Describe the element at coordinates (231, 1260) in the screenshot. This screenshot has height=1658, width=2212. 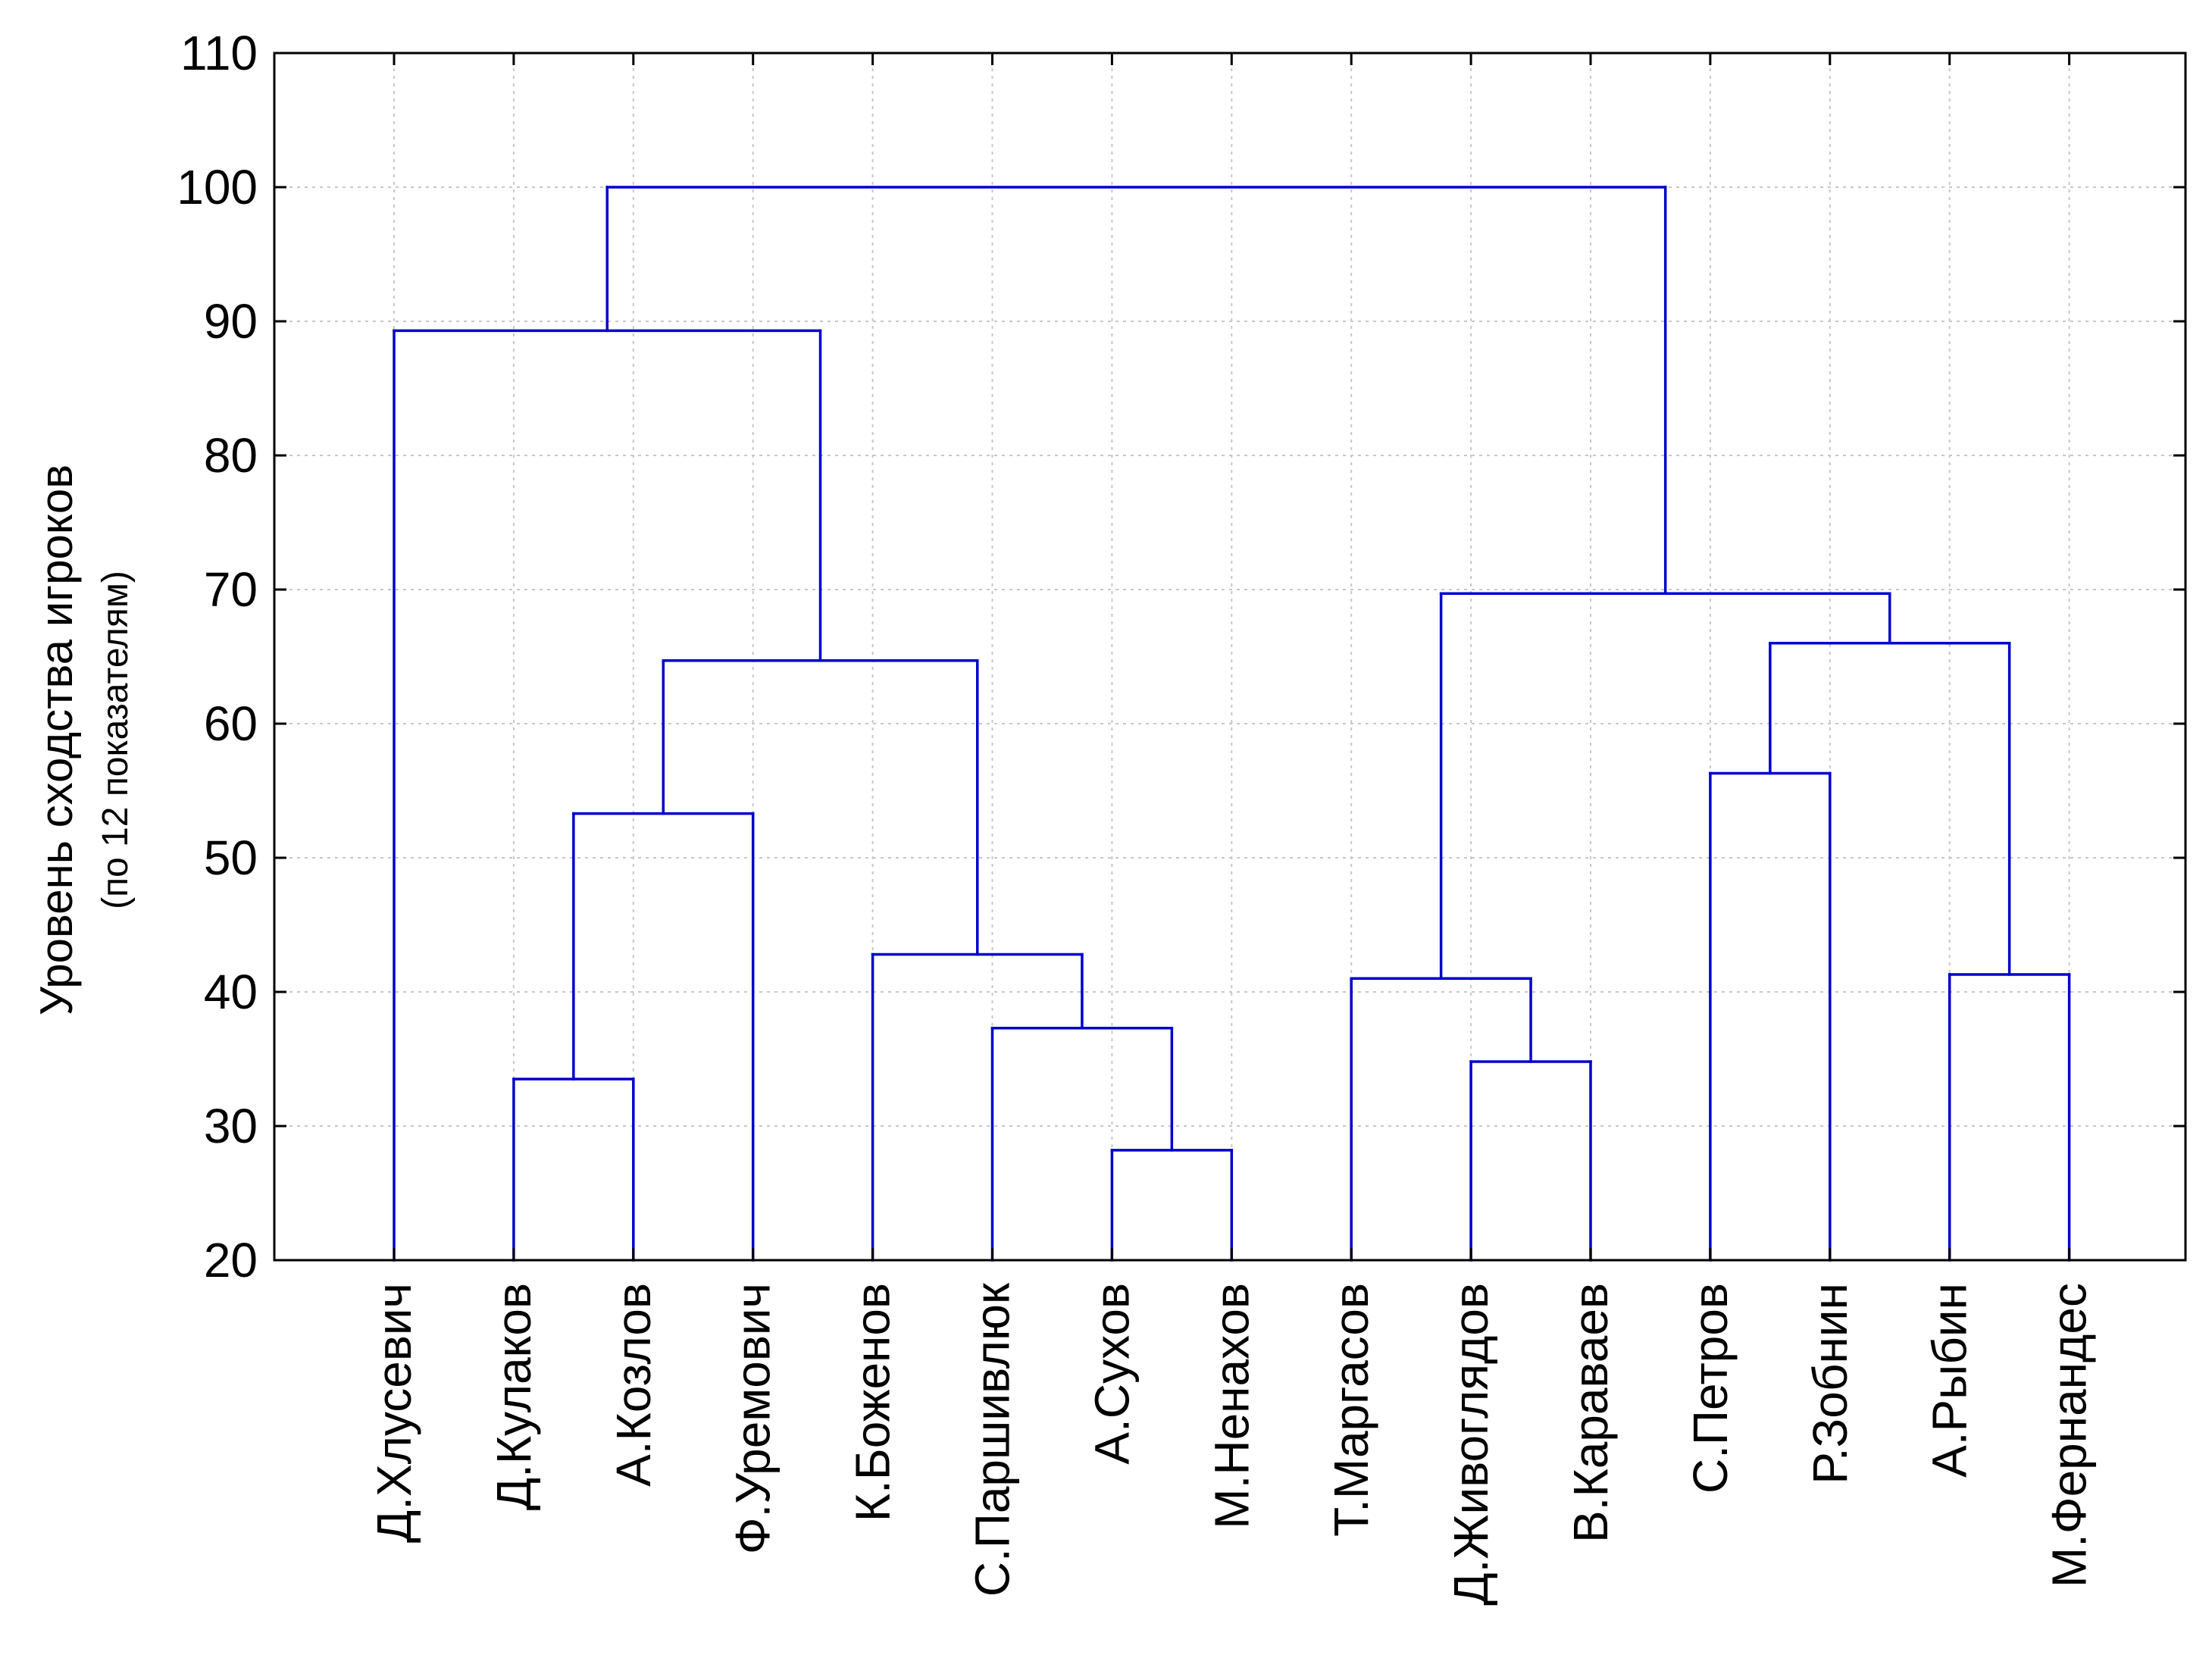
I see `y-tick-label: 20` at that location.